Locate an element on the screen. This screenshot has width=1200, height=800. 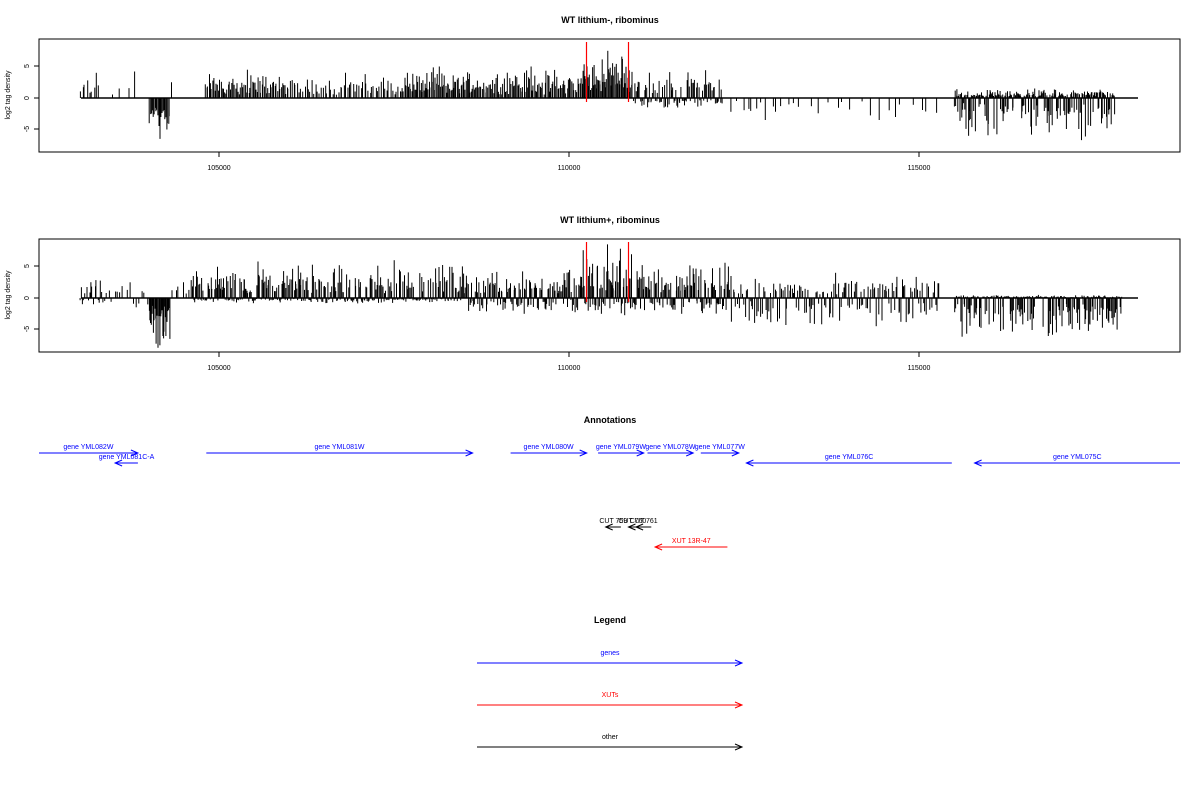
feature-label: CUT 761 is located at coordinates (644, 521).